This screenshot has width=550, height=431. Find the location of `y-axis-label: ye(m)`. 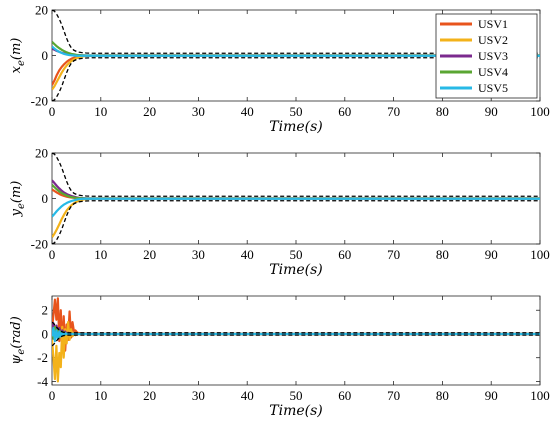

y-axis-label: ye(m) is located at coordinates (18, 199).